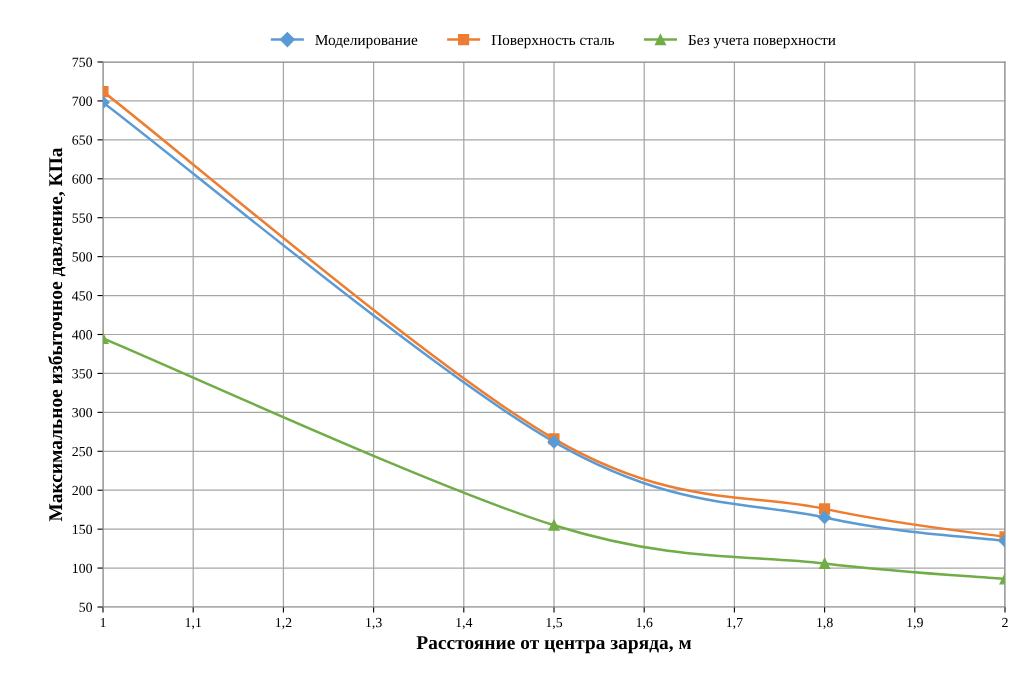  What do you see at coordinates (915, 623) in the screenshot?
I see `x-tick-label: 1,9` at bounding box center [915, 623].